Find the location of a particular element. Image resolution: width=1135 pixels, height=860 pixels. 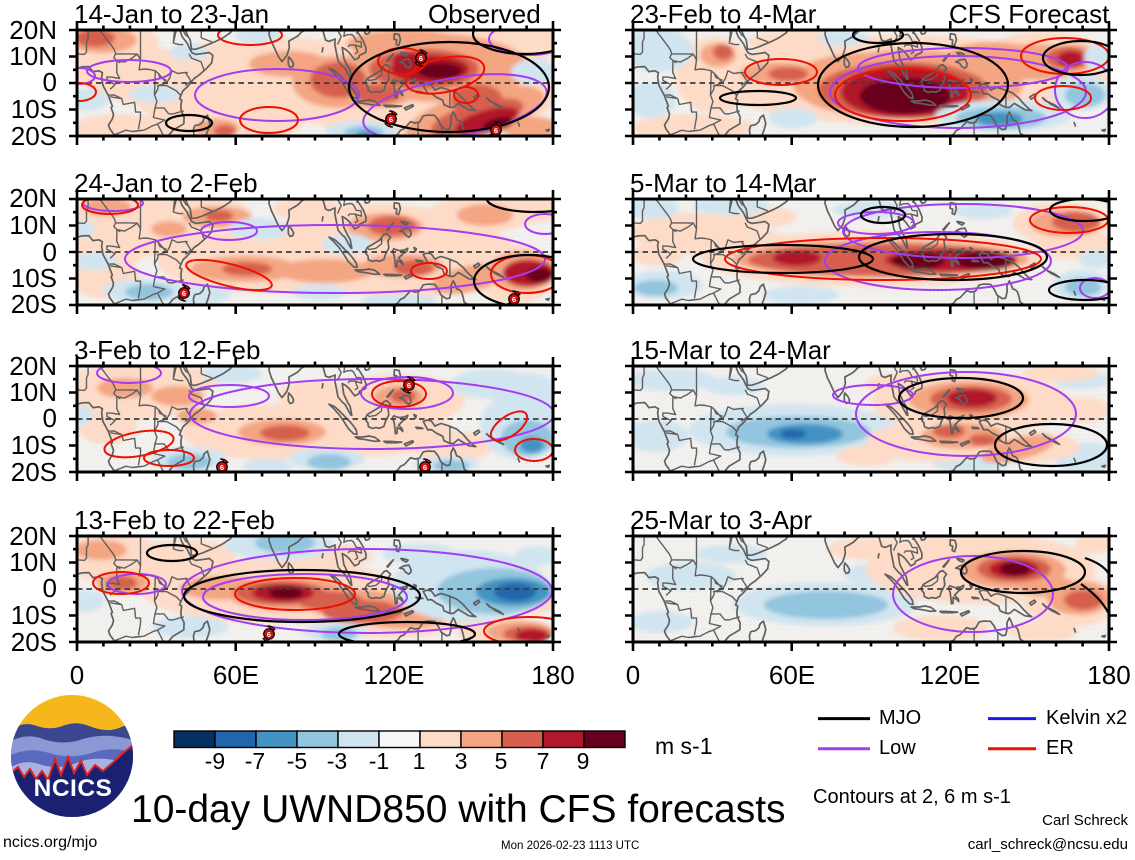

svg-text: NCICS is located at coordinates (73, 788).